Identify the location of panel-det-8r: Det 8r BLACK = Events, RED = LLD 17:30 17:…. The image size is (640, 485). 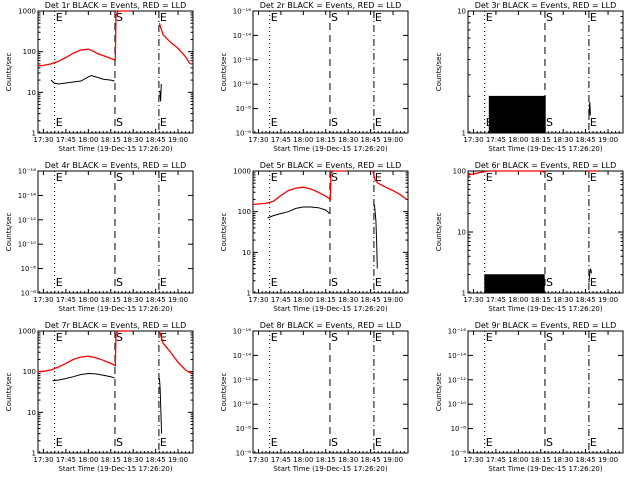
(314, 397).